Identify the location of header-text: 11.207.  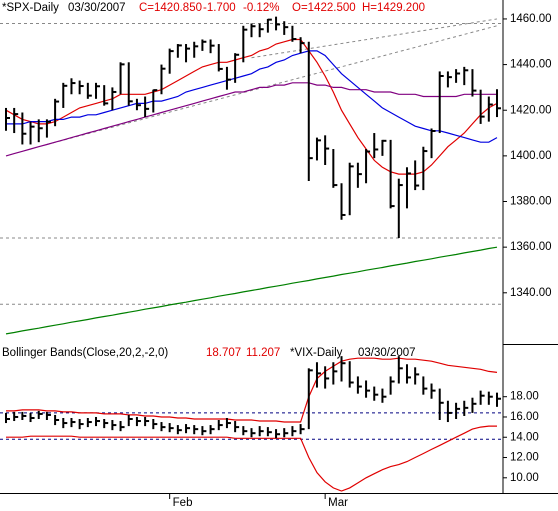
(263, 353).